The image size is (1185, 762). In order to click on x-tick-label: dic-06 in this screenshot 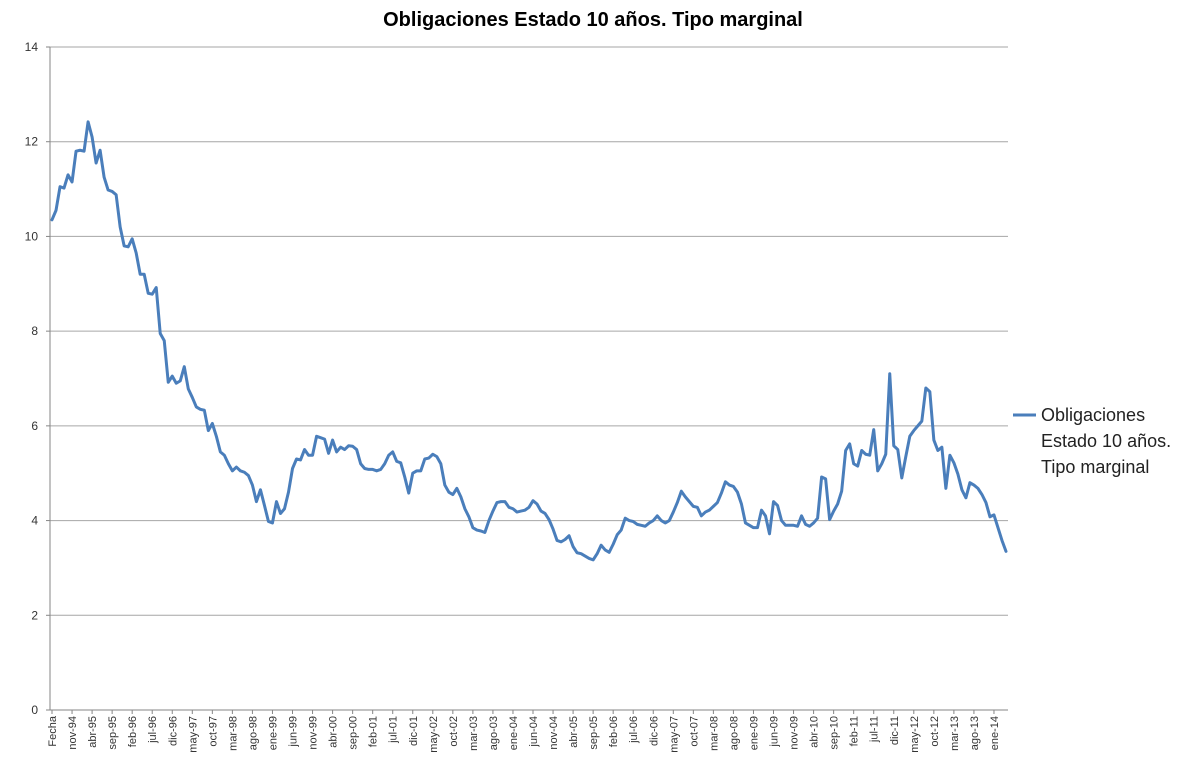, I will do `click(654, 731)`.